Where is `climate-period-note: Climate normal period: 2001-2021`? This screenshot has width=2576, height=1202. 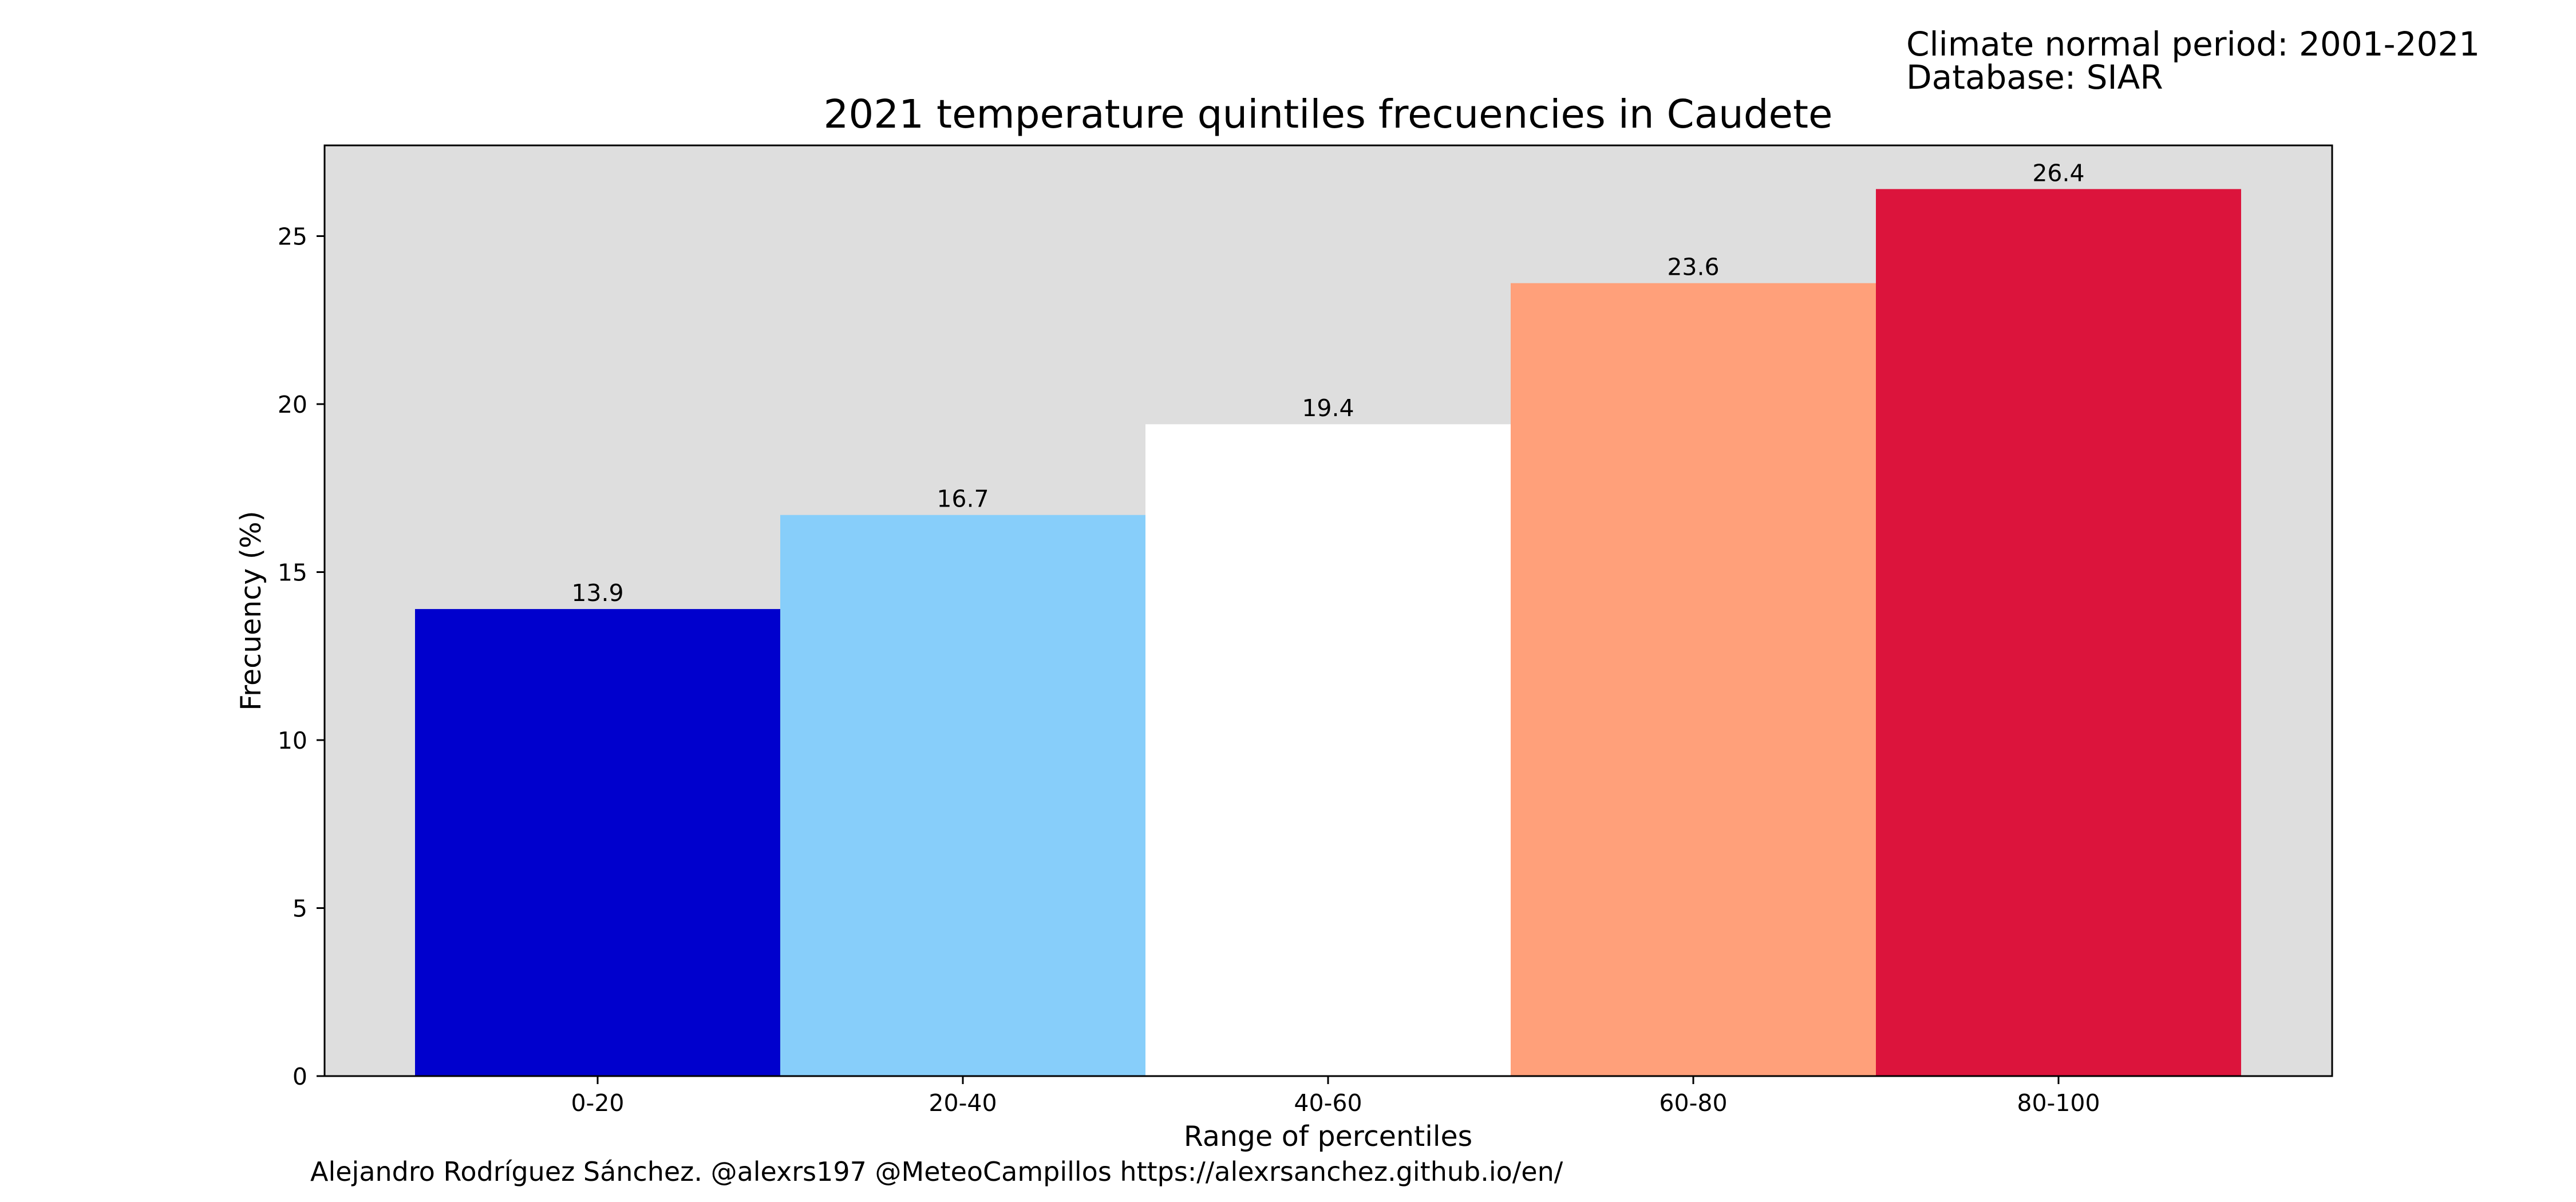
climate-period-note: Climate normal period: 2001-2021 is located at coordinates (2193, 45).